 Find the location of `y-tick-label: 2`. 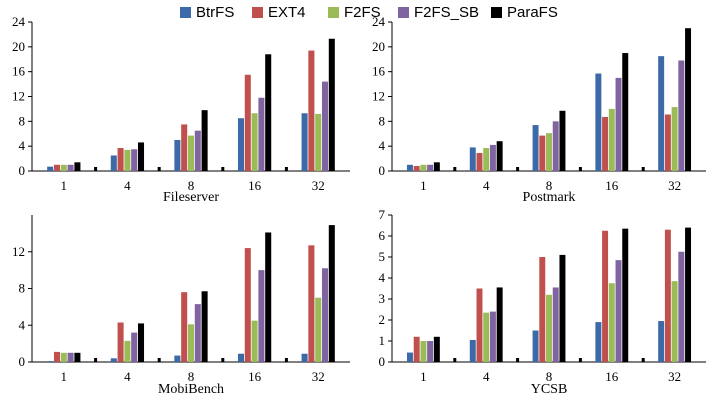

y-tick-label: 2 is located at coordinates (382, 319).